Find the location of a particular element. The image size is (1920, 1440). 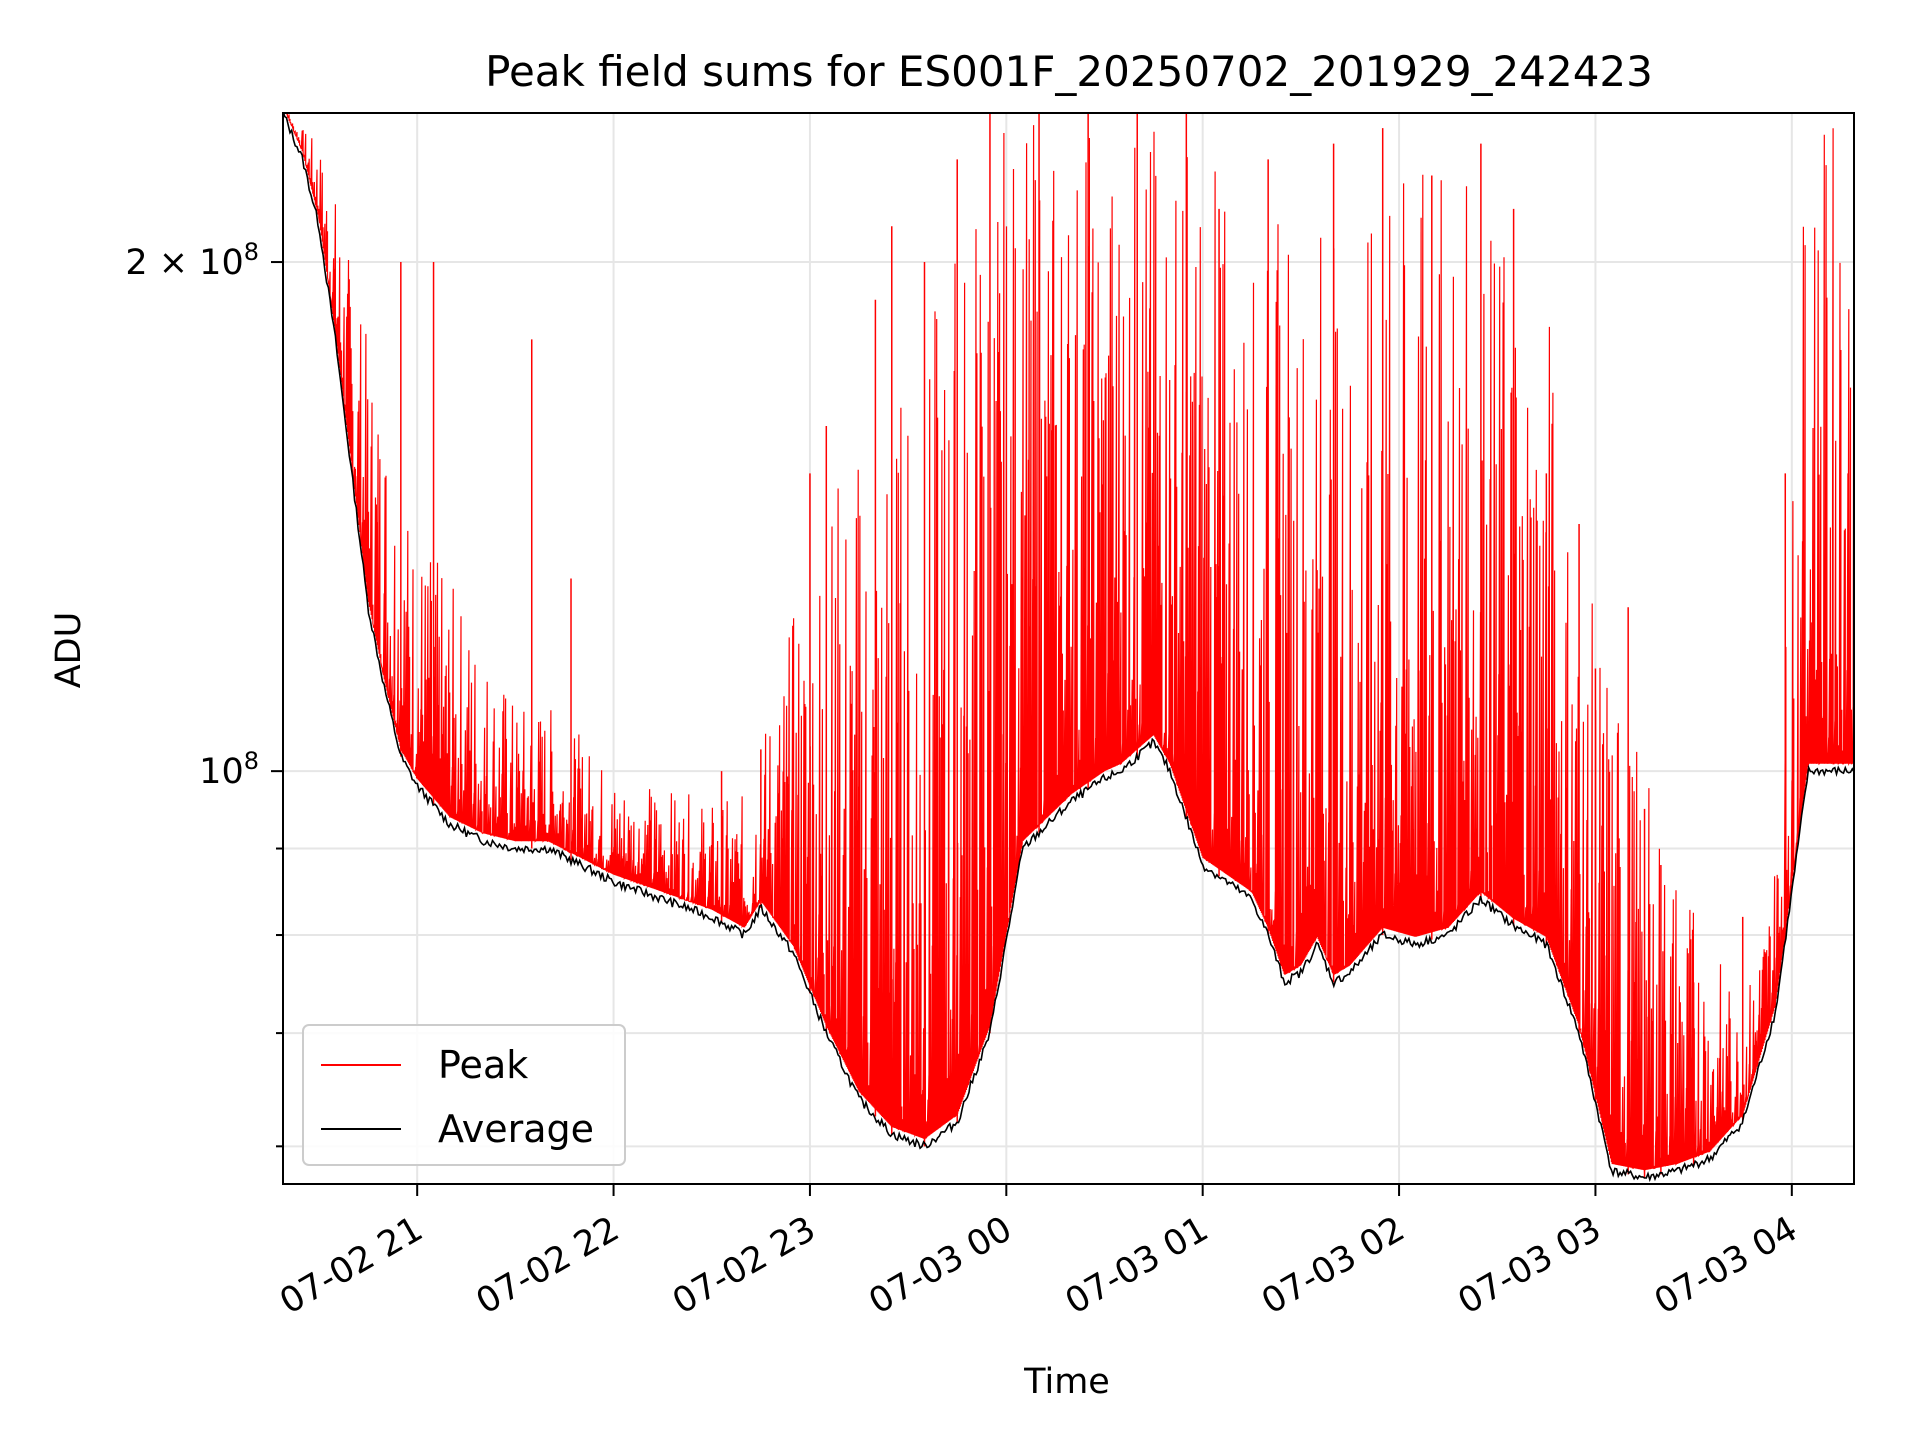

legend: Peak Average is located at coordinates (464, 1095).